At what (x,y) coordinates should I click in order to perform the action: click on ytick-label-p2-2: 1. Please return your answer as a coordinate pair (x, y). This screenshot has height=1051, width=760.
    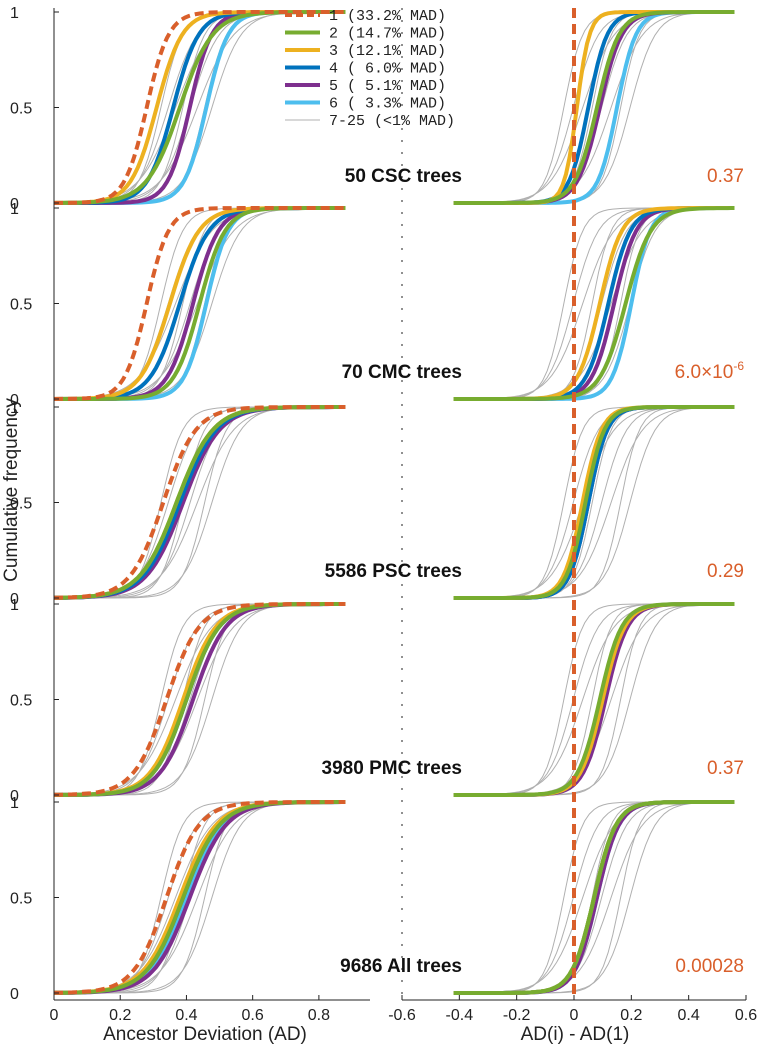
    Looking at the image, I should click on (14, 209).